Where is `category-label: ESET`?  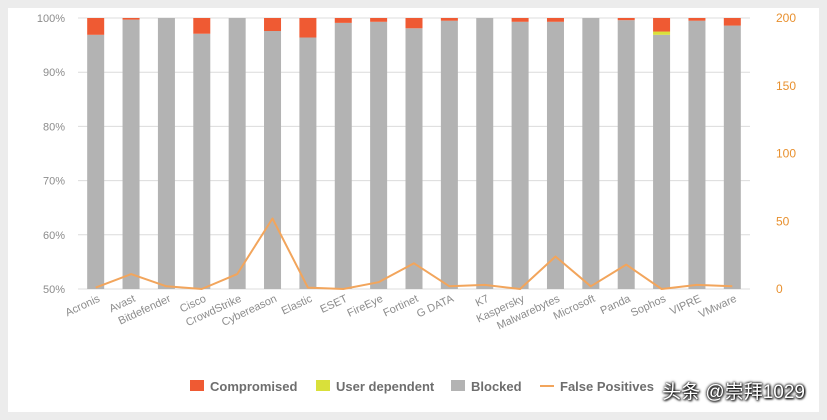
category-label: ESET is located at coordinates (333, 304).